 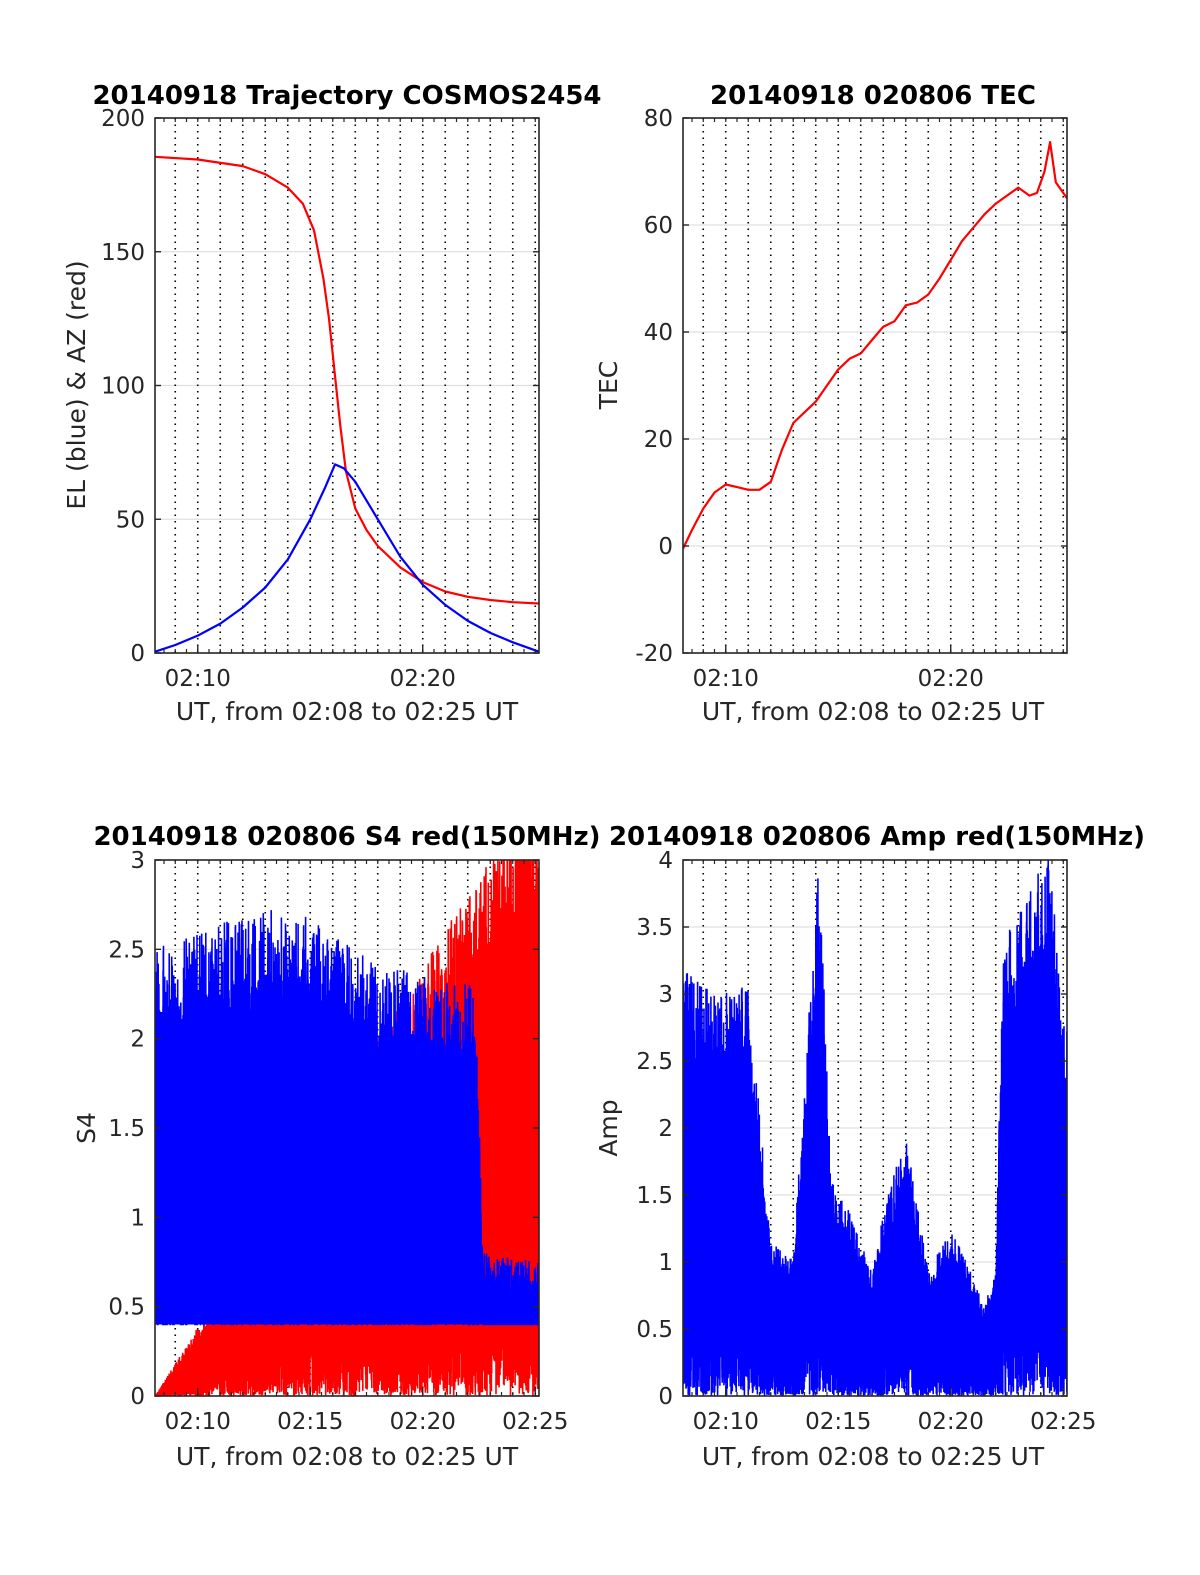 I want to click on y-tick-label: 3.5, so click(x=654, y=928).